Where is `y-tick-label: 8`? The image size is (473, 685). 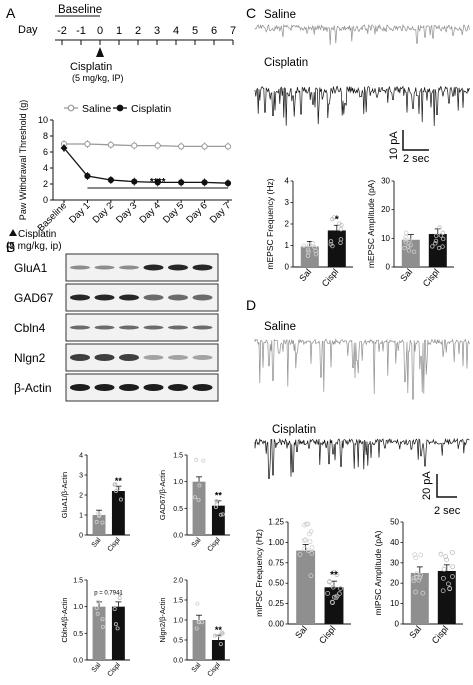 y-tick-label: 8 is located at coordinates (45, 136).